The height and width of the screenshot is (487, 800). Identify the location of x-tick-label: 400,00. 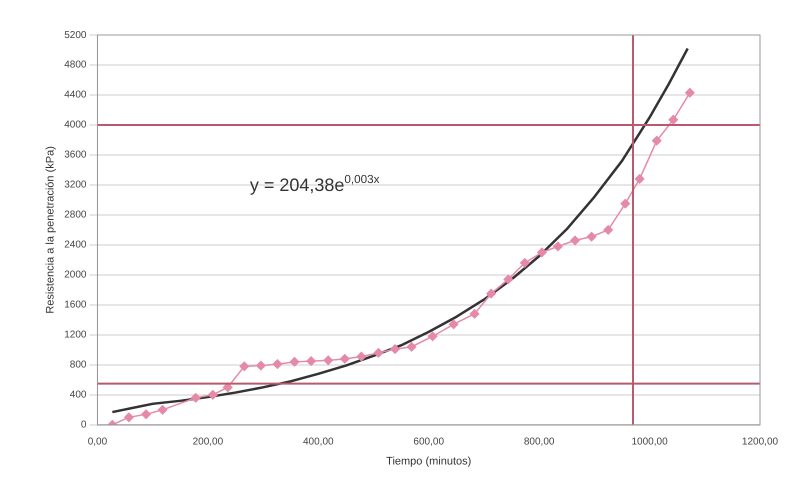
(318, 442).